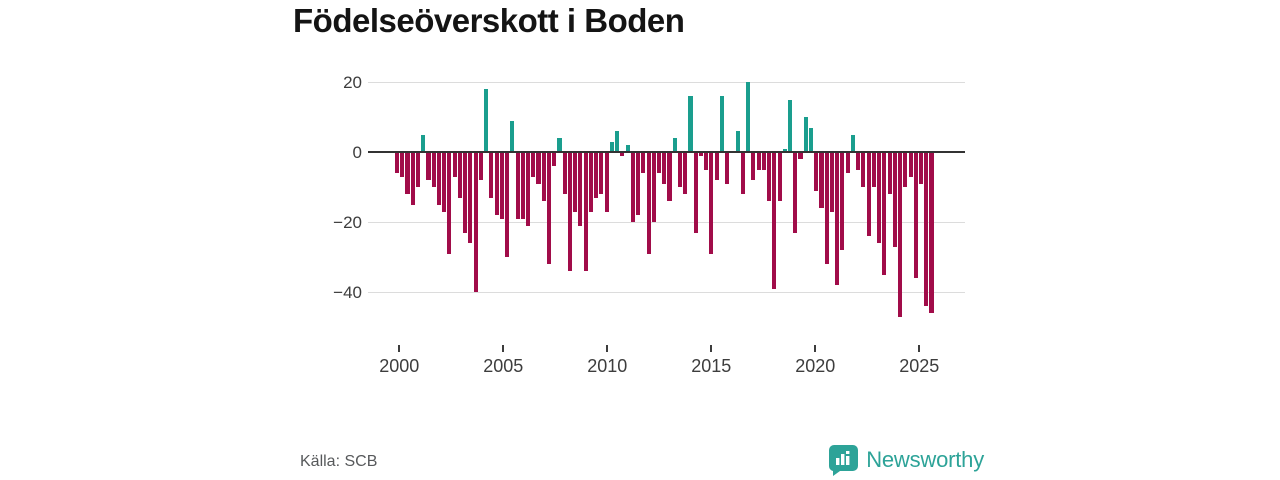 This screenshot has height=480, width=1280. Describe the element at coordinates (919, 366) in the screenshot. I see `x-tick-label: 2025` at that location.